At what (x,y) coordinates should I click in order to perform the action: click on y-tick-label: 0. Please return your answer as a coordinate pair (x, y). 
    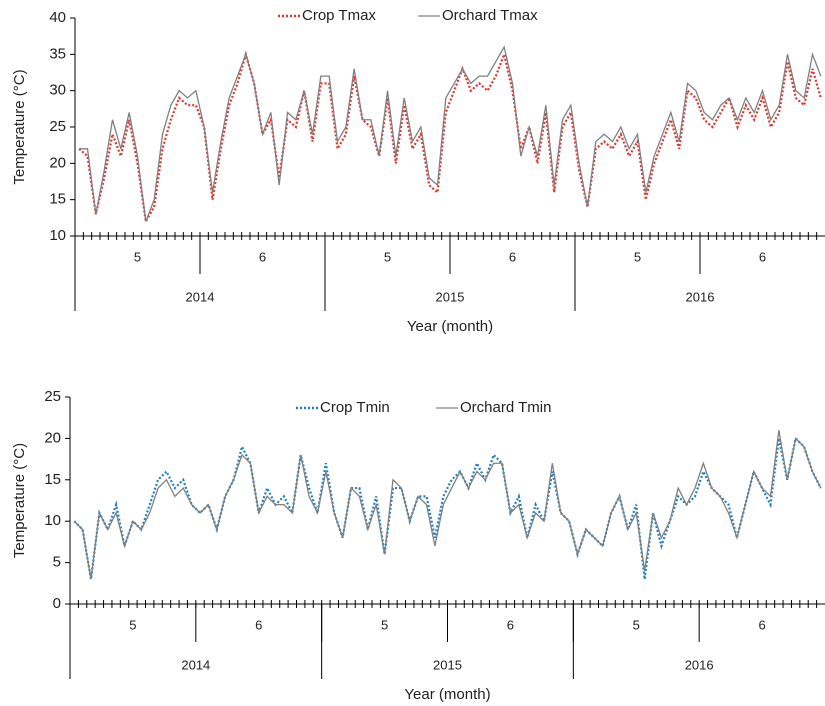
    Looking at the image, I should click on (57, 603).